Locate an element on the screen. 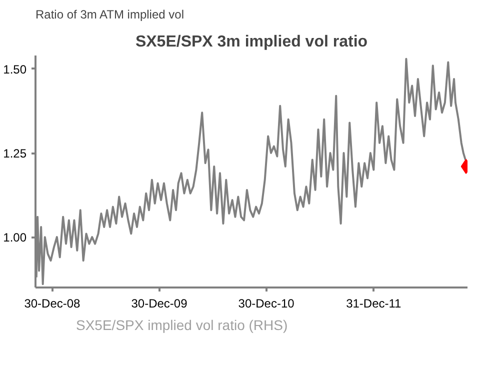 The image size is (480, 378). x-tick-label: 30-Dec-08 is located at coordinates (52, 303).